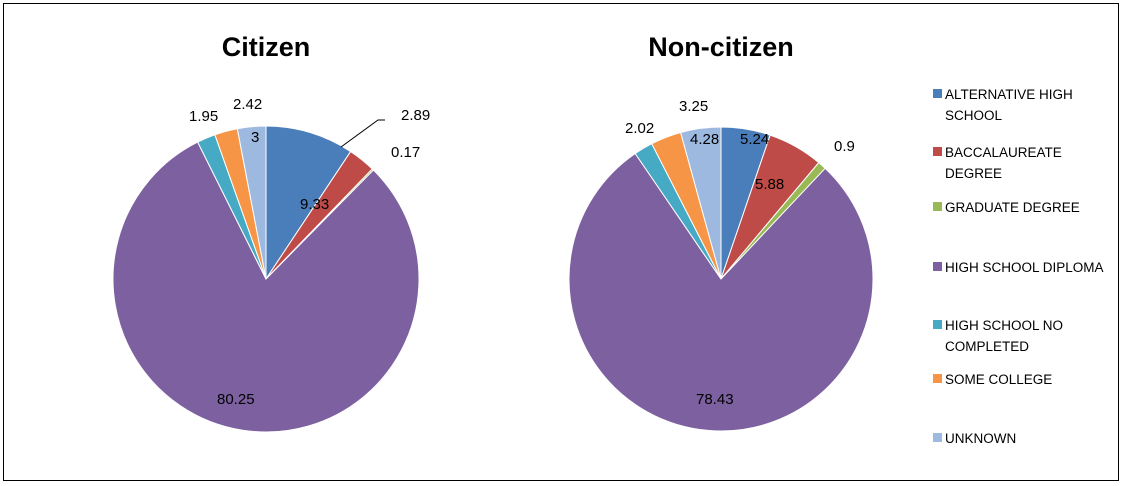  Describe the element at coordinates (1003, 105) in the screenshot. I see `legend-item-alternative-high-school: ALTERNATIVE HIGH SCHOOL` at that location.